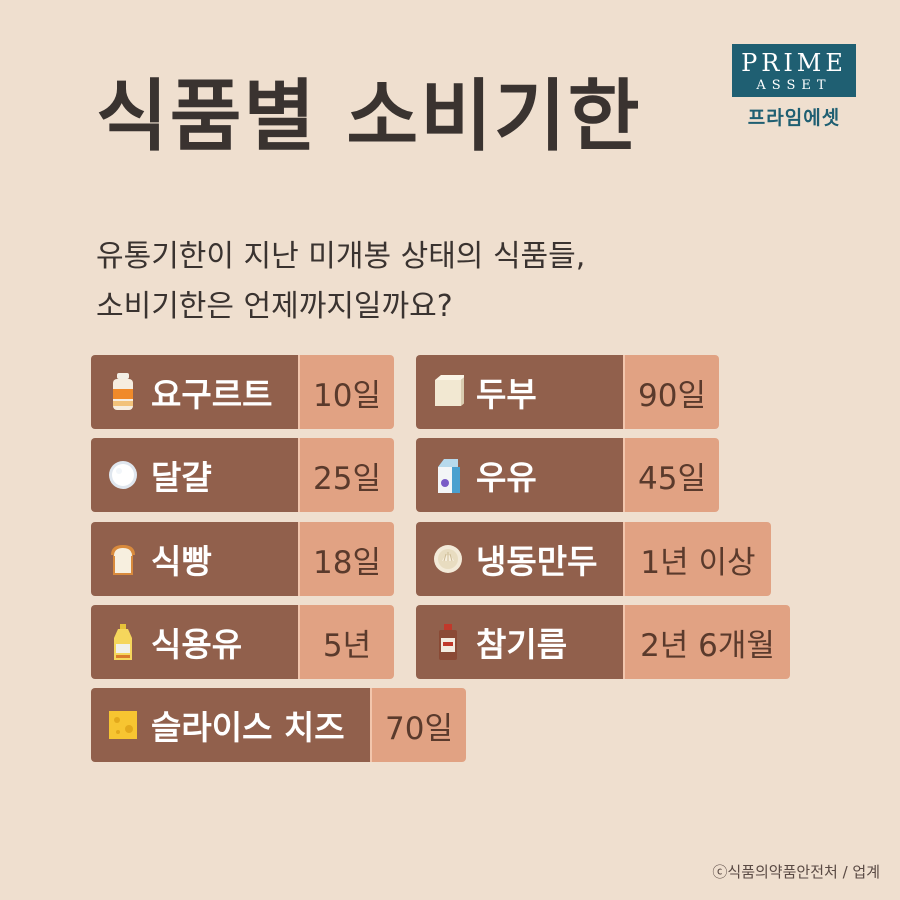 This screenshot has height=900, width=900. Describe the element at coordinates (123, 560) in the screenshot. I see `bread-icon` at that location.